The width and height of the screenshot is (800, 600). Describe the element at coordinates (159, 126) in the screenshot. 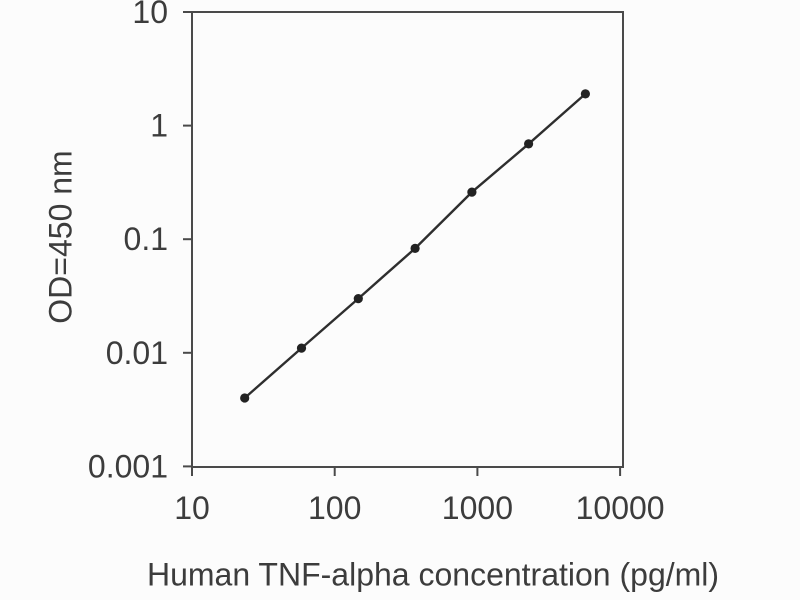

I see `y-tick-label: 1` at that location.